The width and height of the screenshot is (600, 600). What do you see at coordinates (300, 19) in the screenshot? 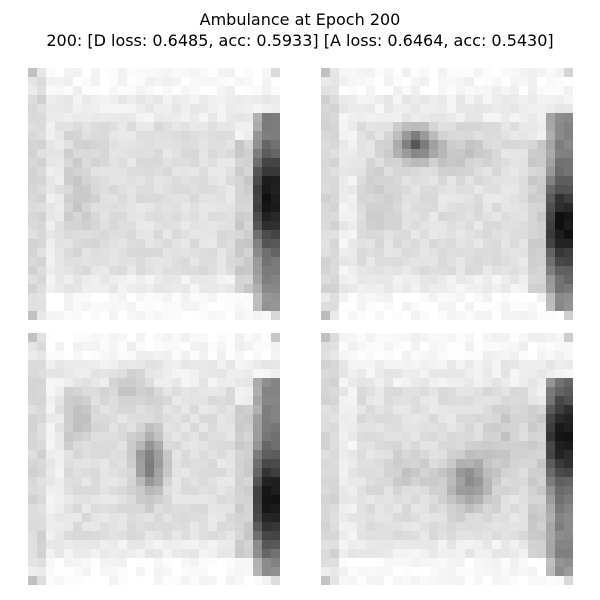
I see `figure-title: Ambulance at Epoch 200` at bounding box center [300, 19].